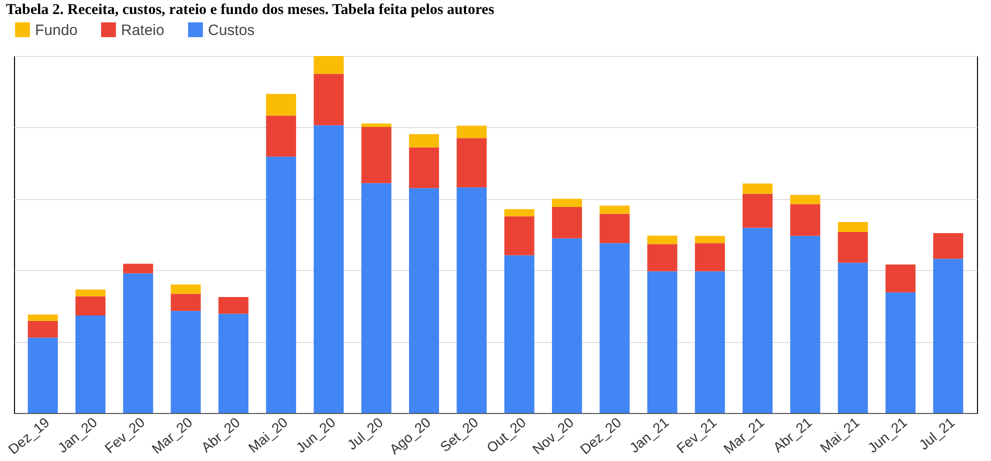 Image resolution: width=991 pixels, height=461 pixels. I want to click on chart-title: Tabela 2. Receita, custos, rateio e fundo dos meses. Tabela feita pelos autores, so click(250, 10).